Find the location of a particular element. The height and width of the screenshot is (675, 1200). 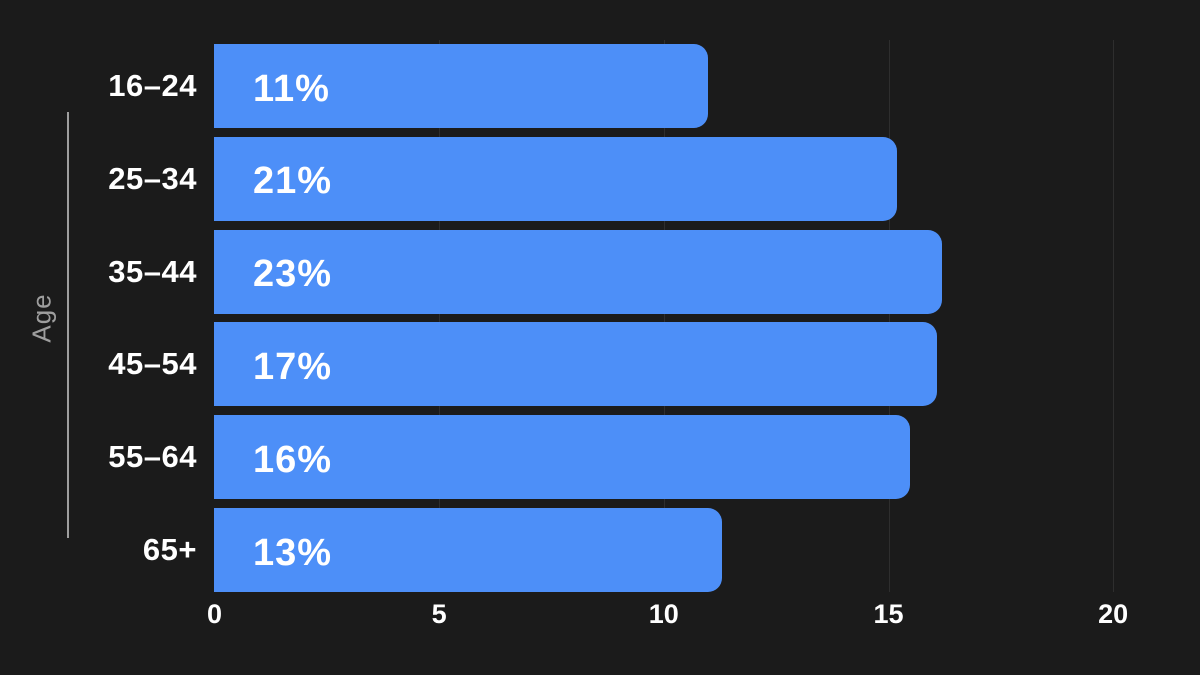

bar: 11% is located at coordinates (461, 86).